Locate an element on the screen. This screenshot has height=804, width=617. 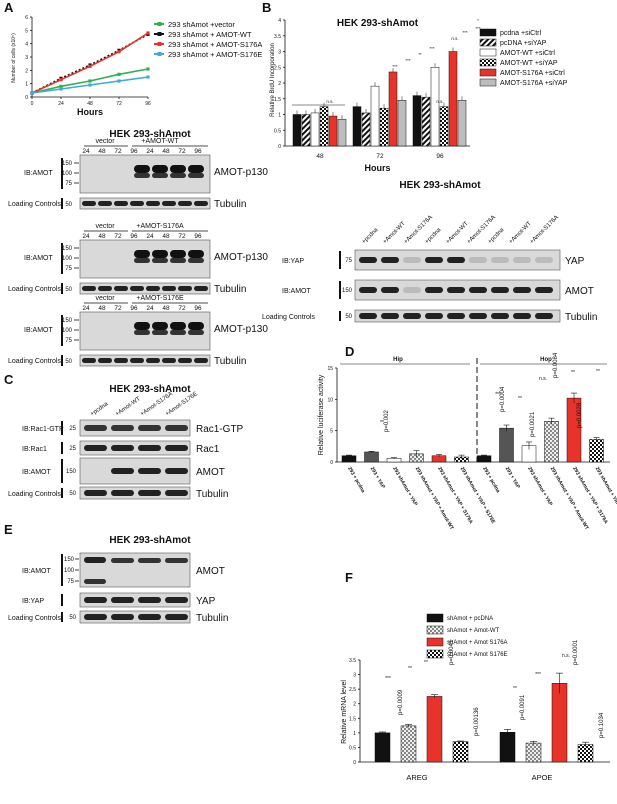
a-x-tick-label: 48 is located at coordinates (90, 104).